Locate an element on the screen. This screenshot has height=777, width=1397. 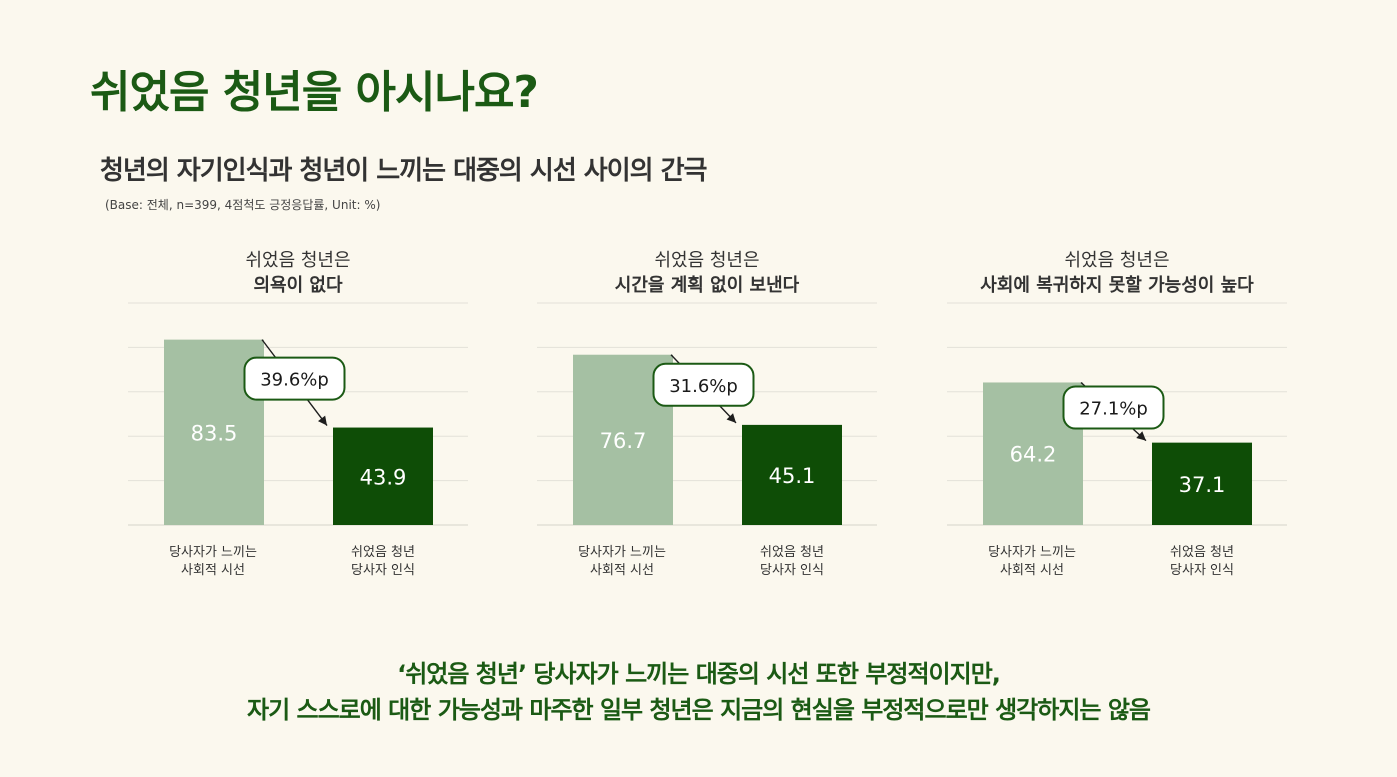
bar-chart: 76.7 45.1 31.6%p is located at coordinates (707, 414).